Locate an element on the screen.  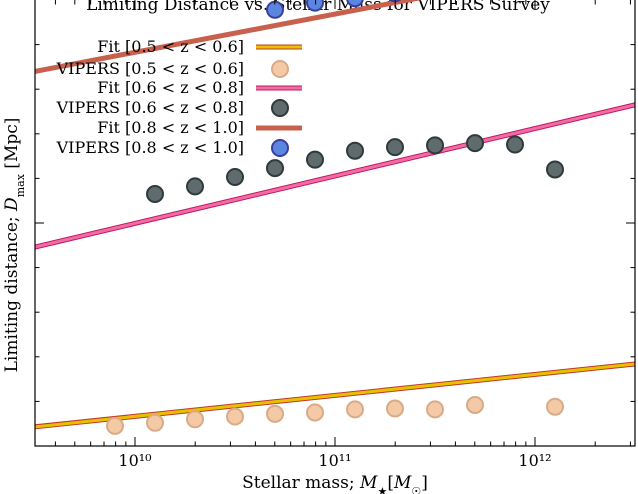
x-axis-label: Stellar mass; M★[M☉] is located at coordinates (335, 483).